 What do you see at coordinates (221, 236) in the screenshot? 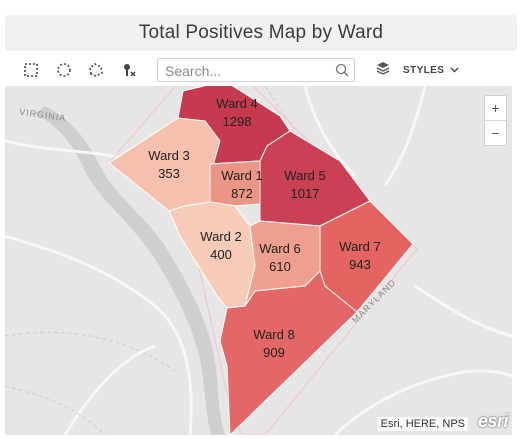
I see `ward-2-name: Ward 2` at bounding box center [221, 236].